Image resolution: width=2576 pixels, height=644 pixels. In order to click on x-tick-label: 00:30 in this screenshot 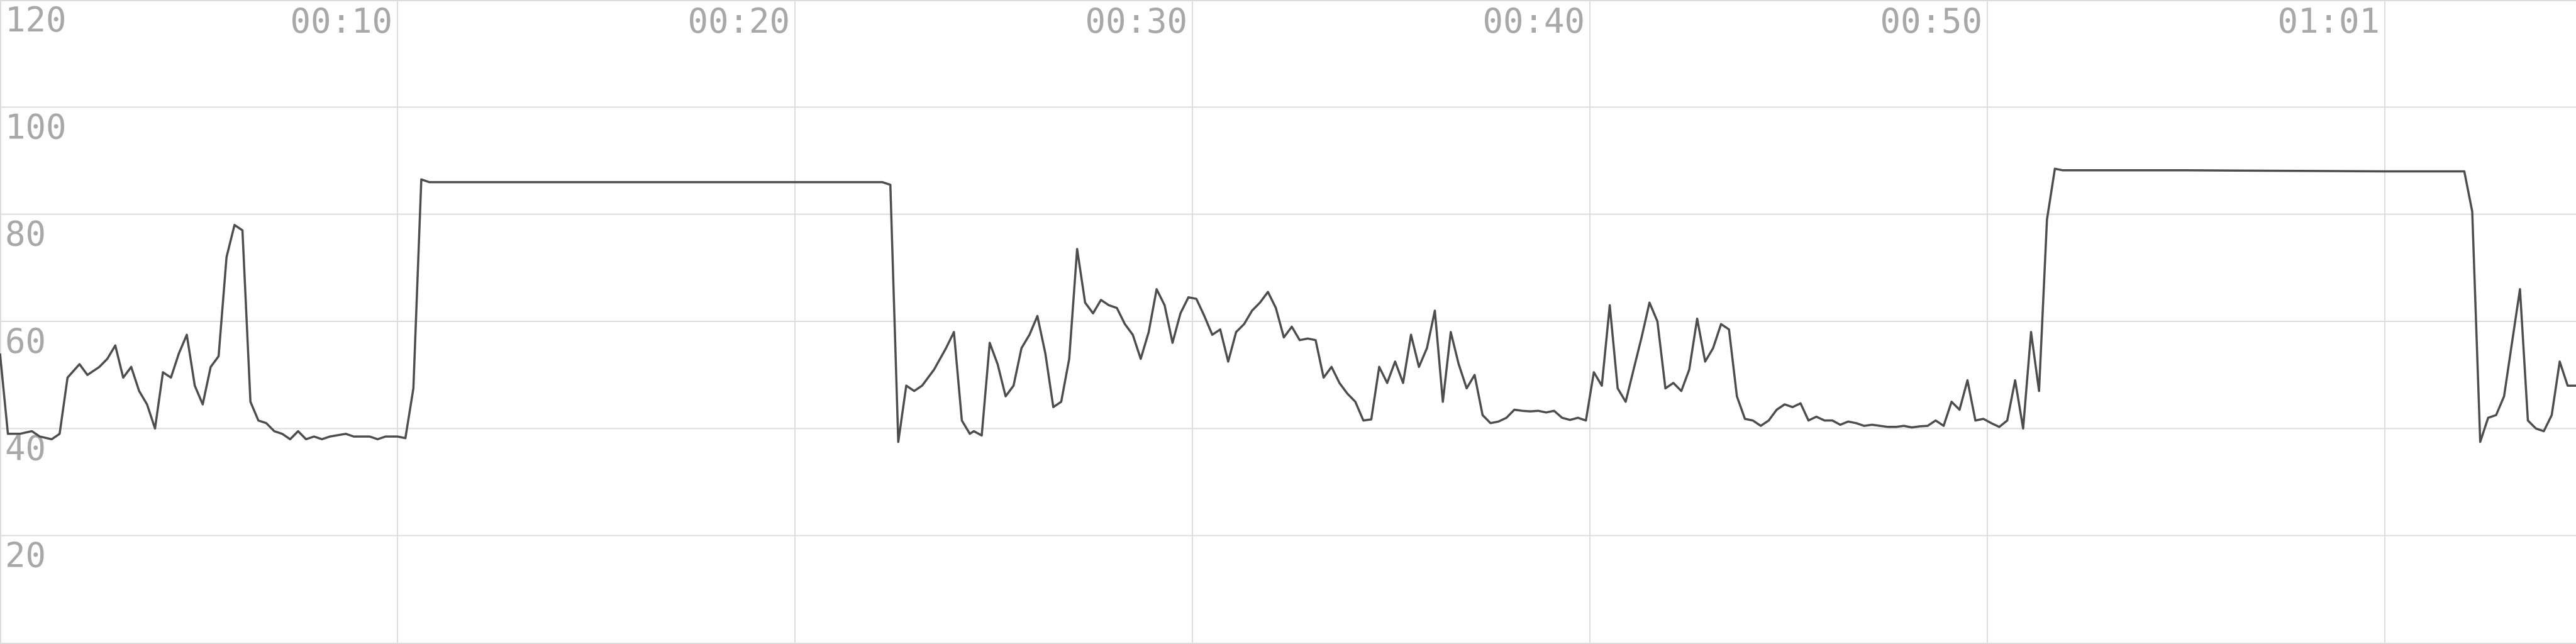, I will do `click(1136, 21)`.